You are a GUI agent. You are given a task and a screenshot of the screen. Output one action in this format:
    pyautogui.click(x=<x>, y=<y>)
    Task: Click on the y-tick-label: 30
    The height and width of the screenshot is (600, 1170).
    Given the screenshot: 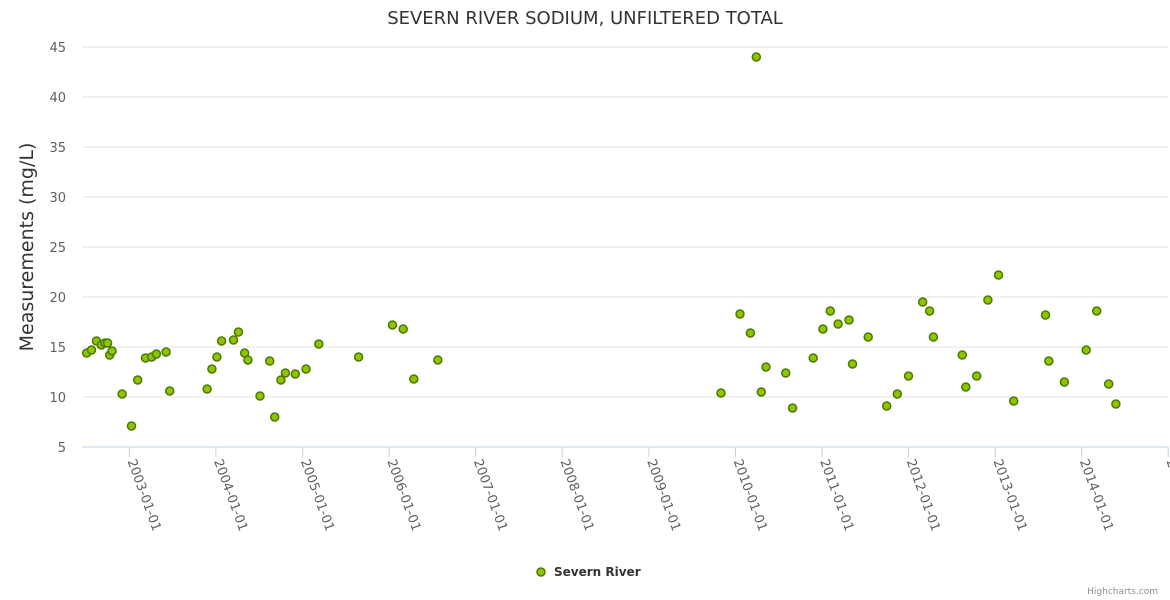 What is the action you would take?
    pyautogui.click(x=57, y=198)
    